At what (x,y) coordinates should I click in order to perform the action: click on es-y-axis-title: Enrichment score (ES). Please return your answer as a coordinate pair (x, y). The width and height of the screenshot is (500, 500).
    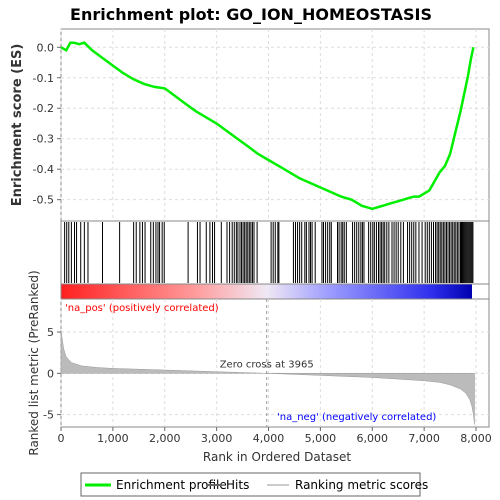
    Looking at the image, I should click on (17, 125).